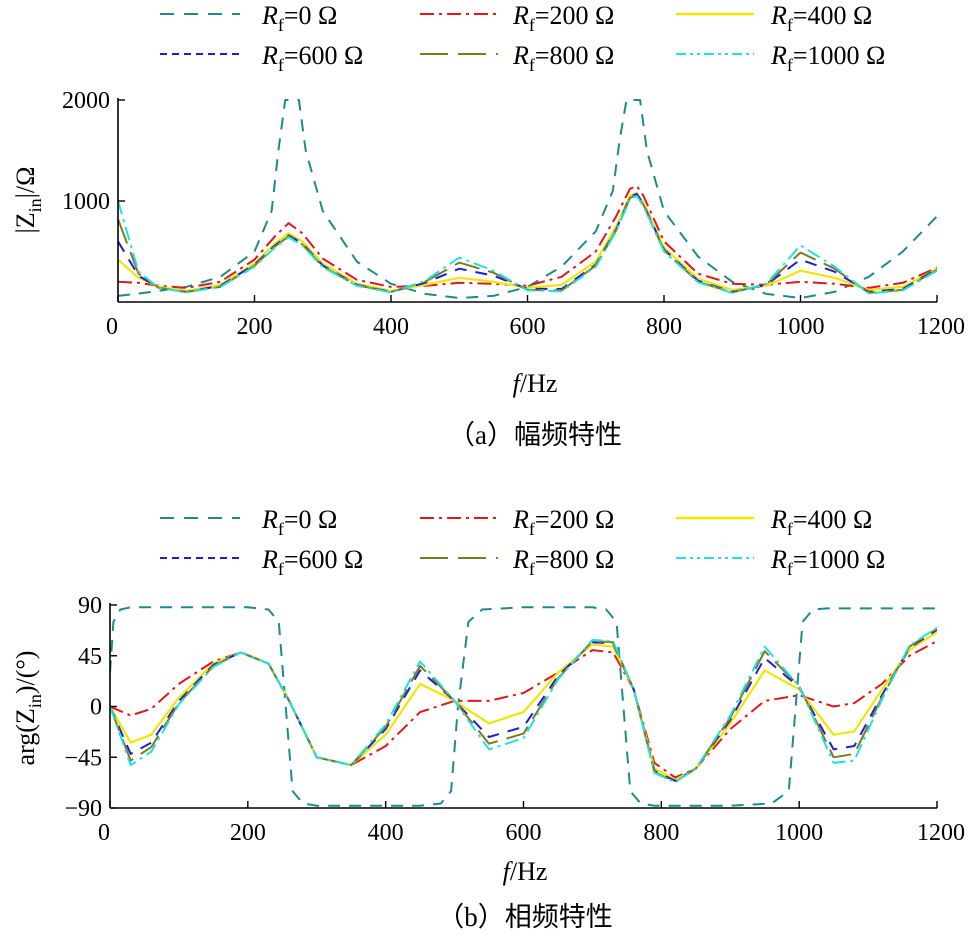 Image resolution: width=973 pixels, height=938 pixels. What do you see at coordinates (96, 708) in the screenshot?
I see `chart-b-ytick-label-2: 0` at bounding box center [96, 708].